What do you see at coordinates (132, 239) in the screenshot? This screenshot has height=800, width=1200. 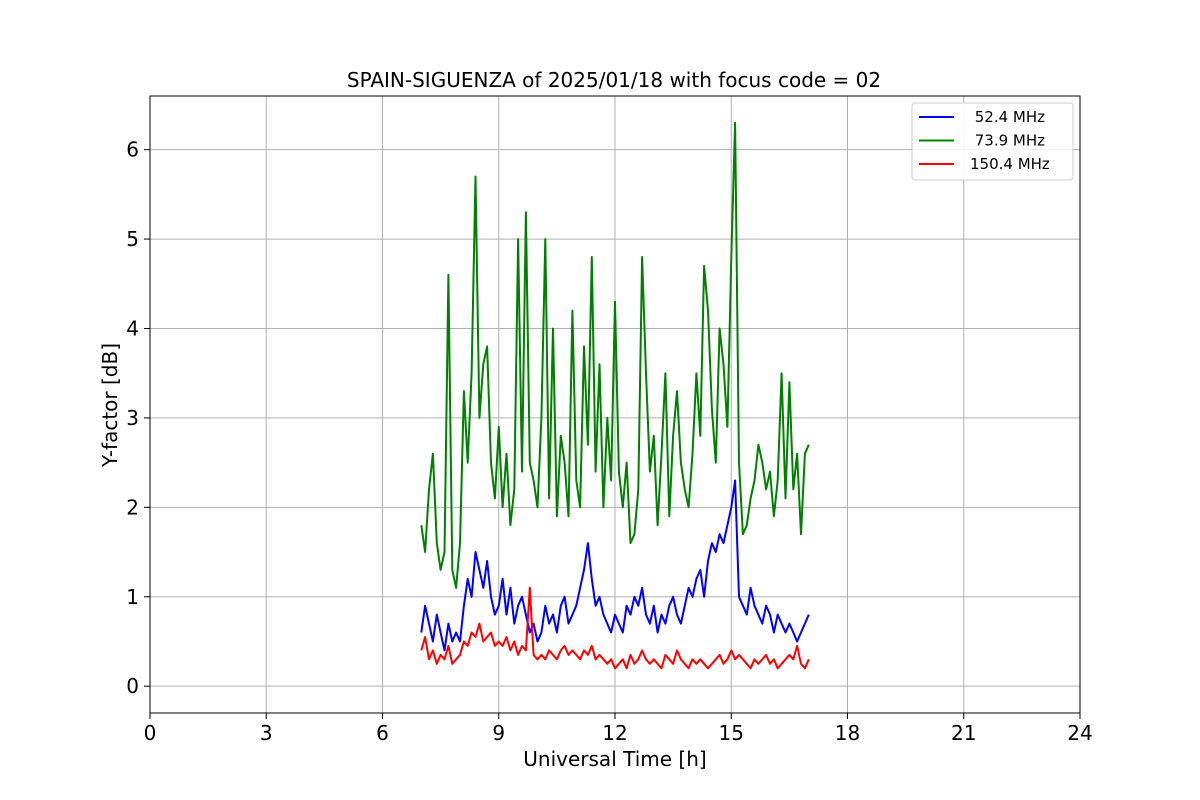 I see `y-tick-label: 5` at bounding box center [132, 239].